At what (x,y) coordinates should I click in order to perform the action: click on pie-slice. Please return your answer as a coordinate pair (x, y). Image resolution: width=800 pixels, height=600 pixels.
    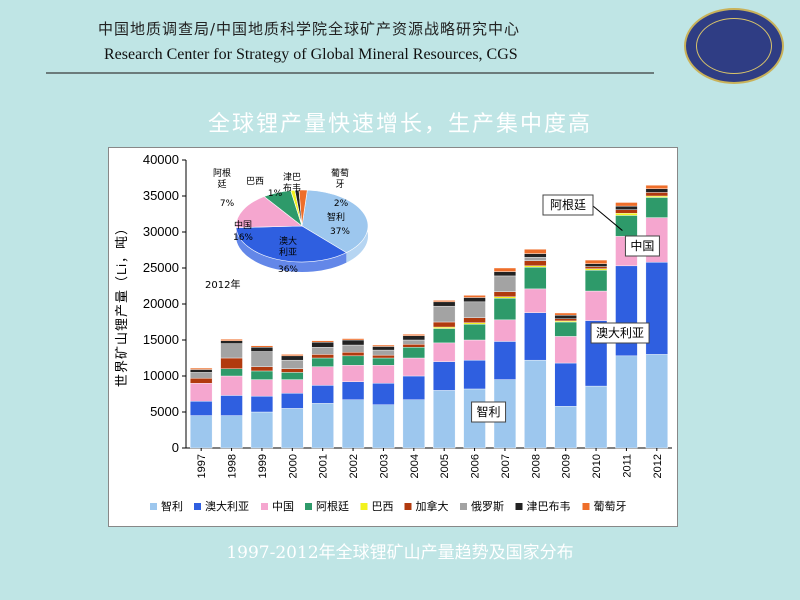
    Looking at the image, I should click on (269, 212).